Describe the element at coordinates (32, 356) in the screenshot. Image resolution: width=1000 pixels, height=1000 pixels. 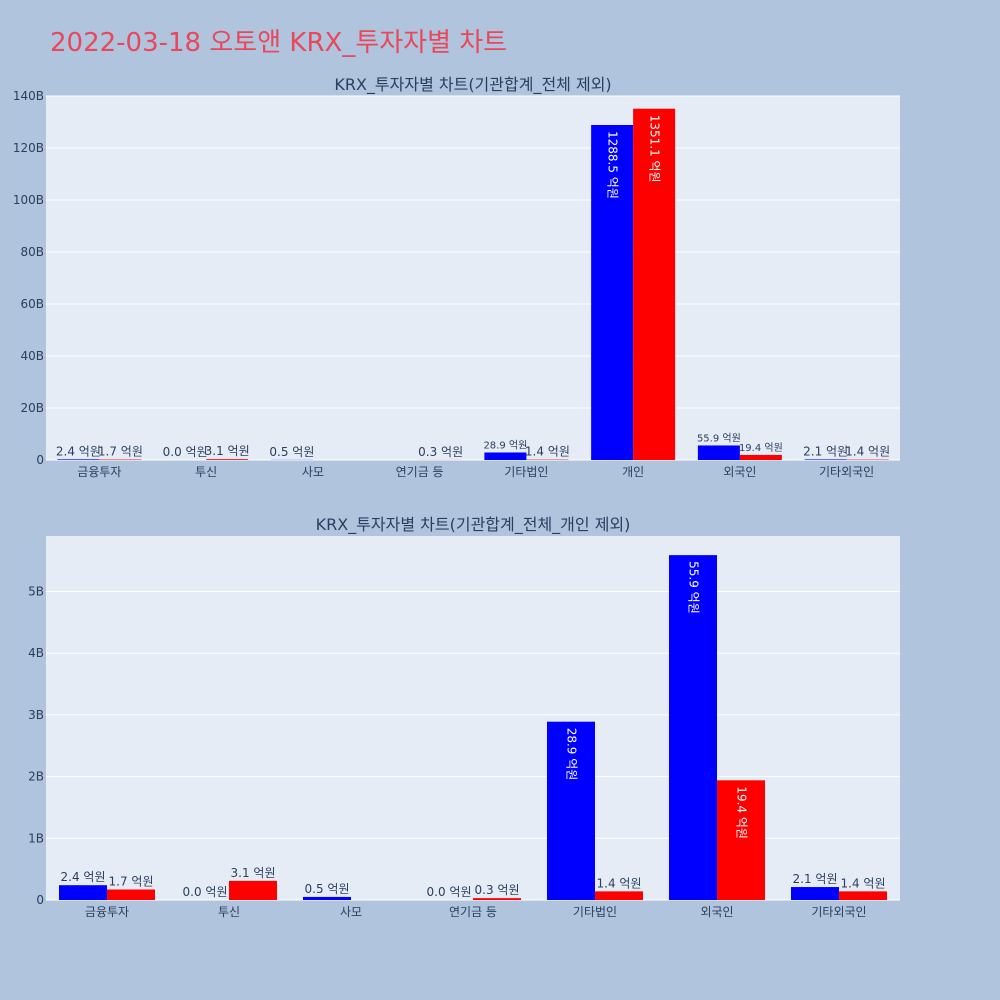
I see `y-tick-label: 40B` at that location.